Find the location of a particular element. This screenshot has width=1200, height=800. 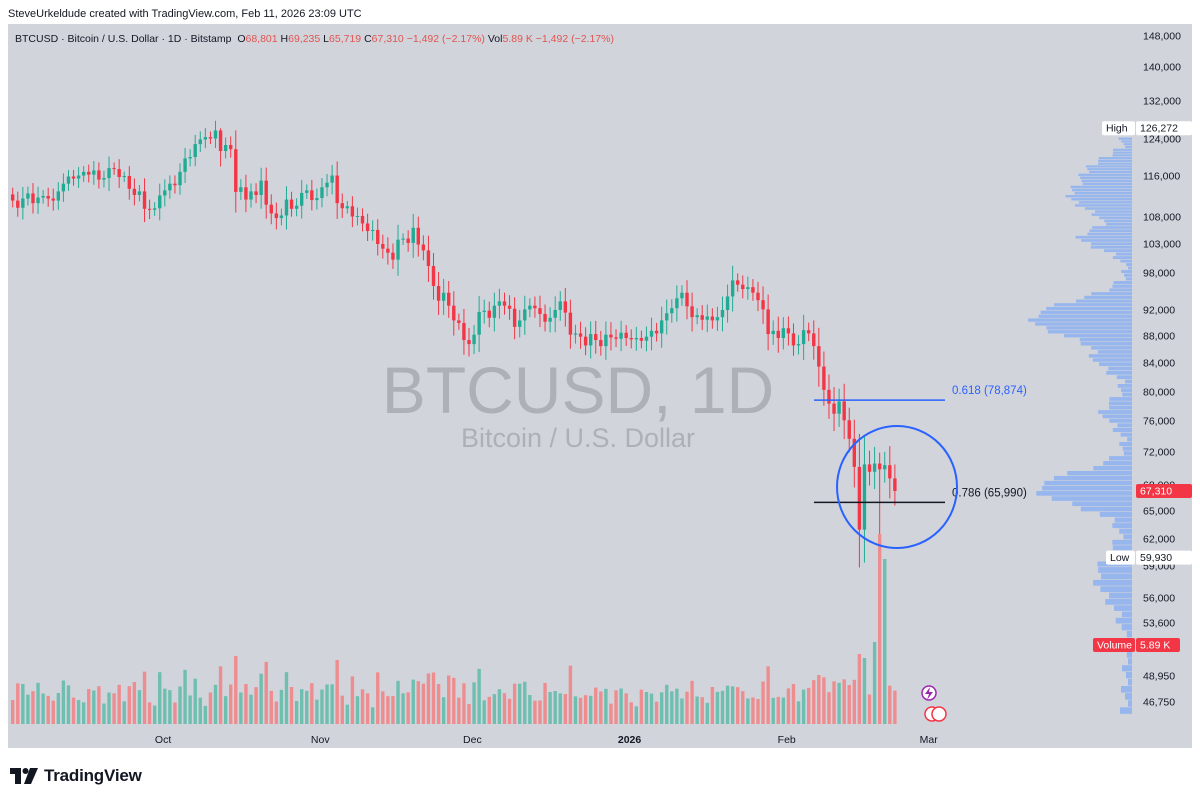

last-price-badge: 67,310 is located at coordinates (1156, 491).